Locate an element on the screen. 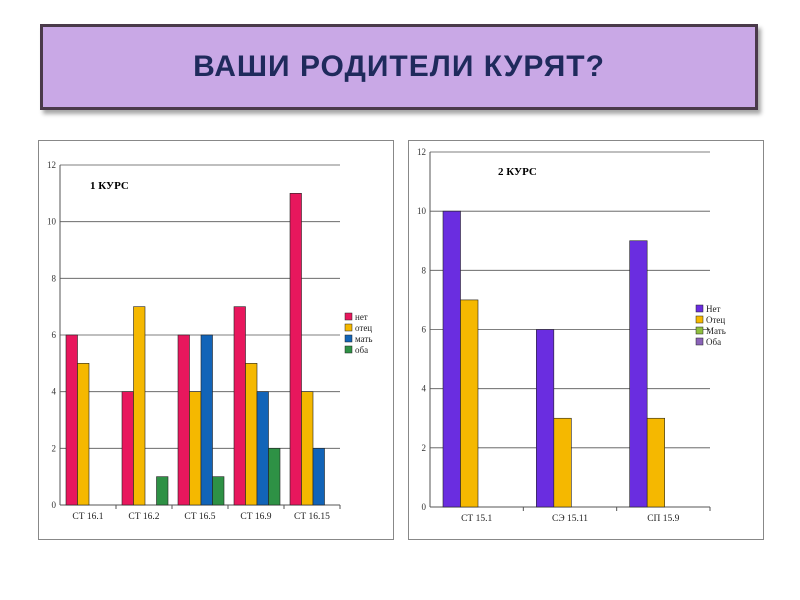  legend-label: Мать is located at coordinates (716, 331).